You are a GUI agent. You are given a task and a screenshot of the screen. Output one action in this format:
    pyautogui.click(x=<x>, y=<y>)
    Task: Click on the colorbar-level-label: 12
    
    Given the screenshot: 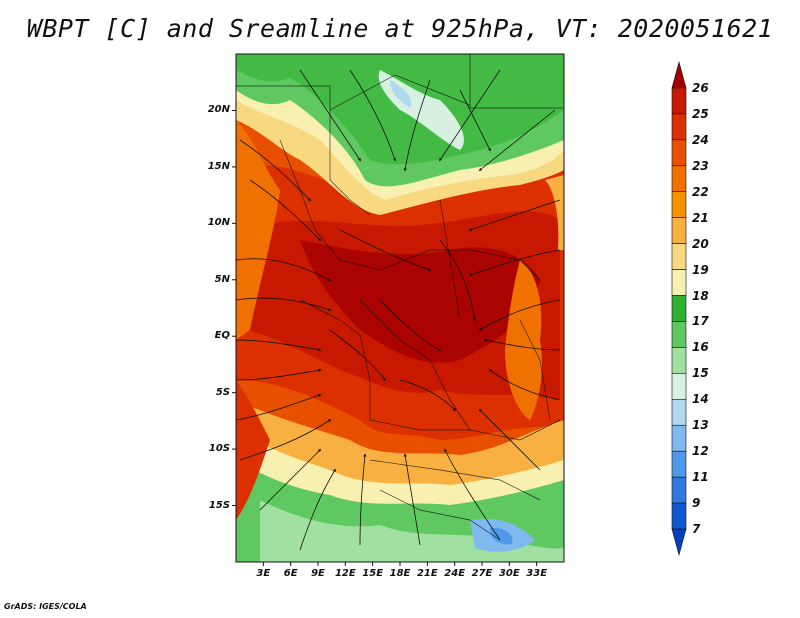 What is the action you would take?
    pyautogui.click(x=700, y=451)
    